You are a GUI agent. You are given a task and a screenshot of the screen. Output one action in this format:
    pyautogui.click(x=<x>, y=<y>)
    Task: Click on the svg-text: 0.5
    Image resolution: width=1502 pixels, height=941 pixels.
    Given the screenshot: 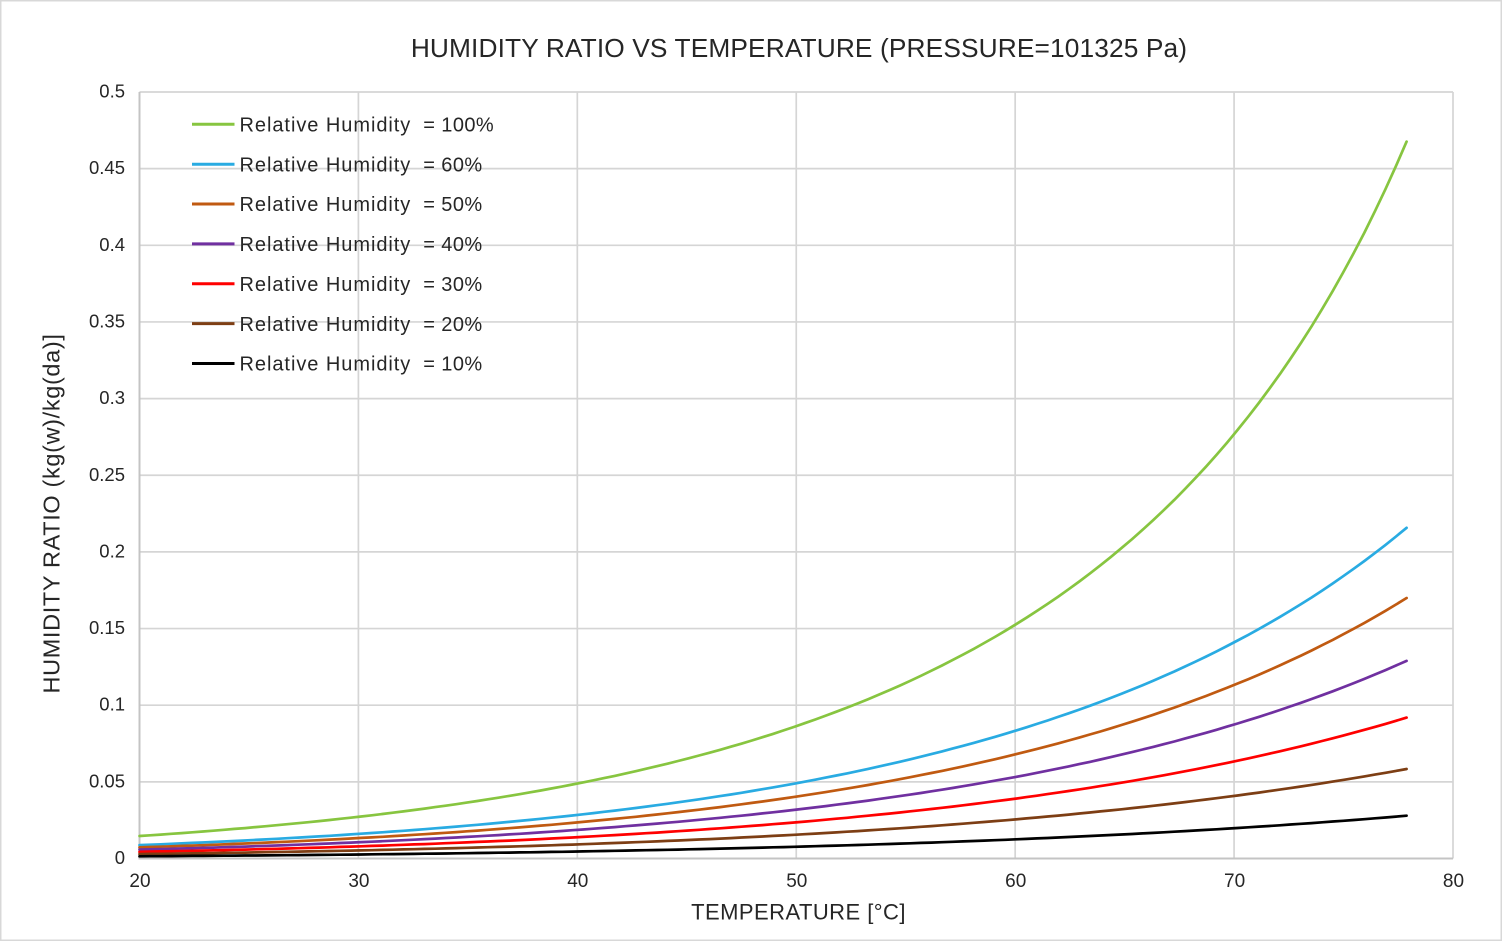 What is the action you would take?
    pyautogui.click(x=112, y=91)
    